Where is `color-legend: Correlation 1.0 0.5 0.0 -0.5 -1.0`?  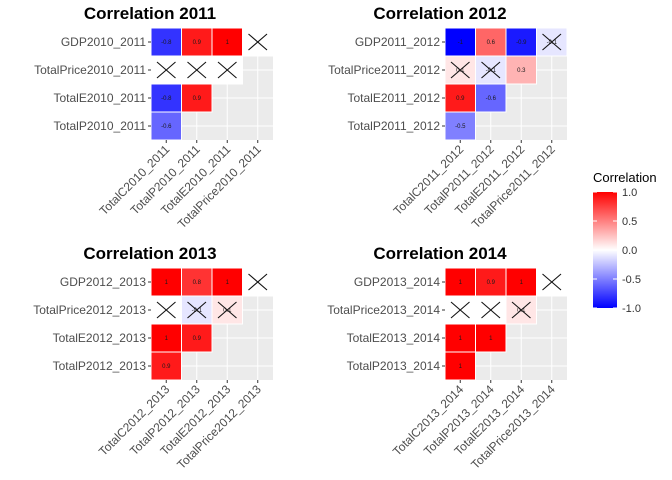
color-legend: Correlation 1.0 0.5 0.0 -0.5 -1.0 is located at coordinates (625, 242).